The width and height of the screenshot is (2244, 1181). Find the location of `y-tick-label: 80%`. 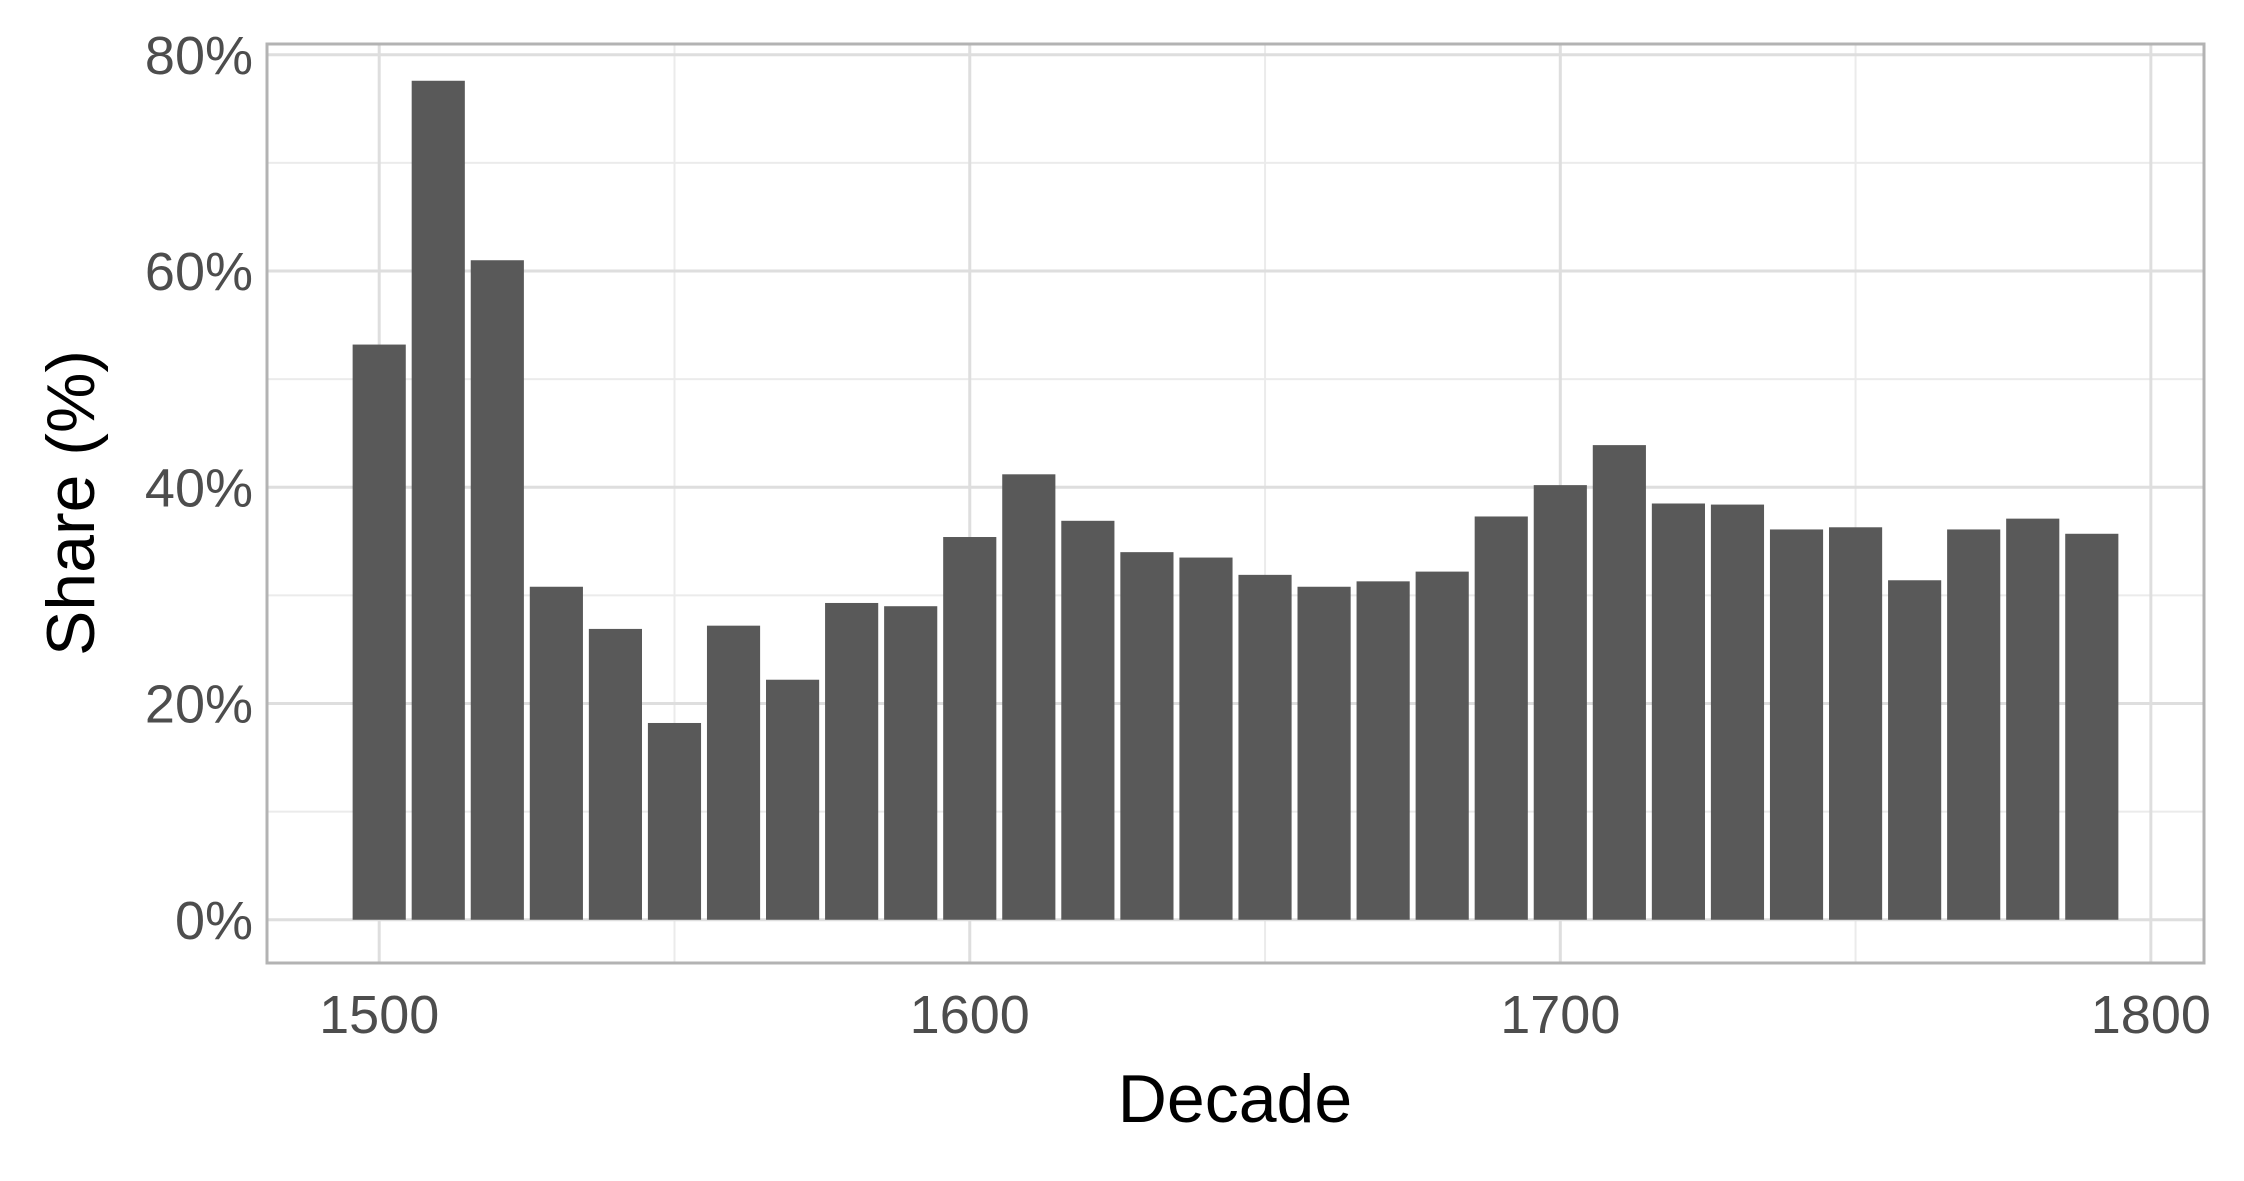

y-tick-label: 80% is located at coordinates (199, 56).